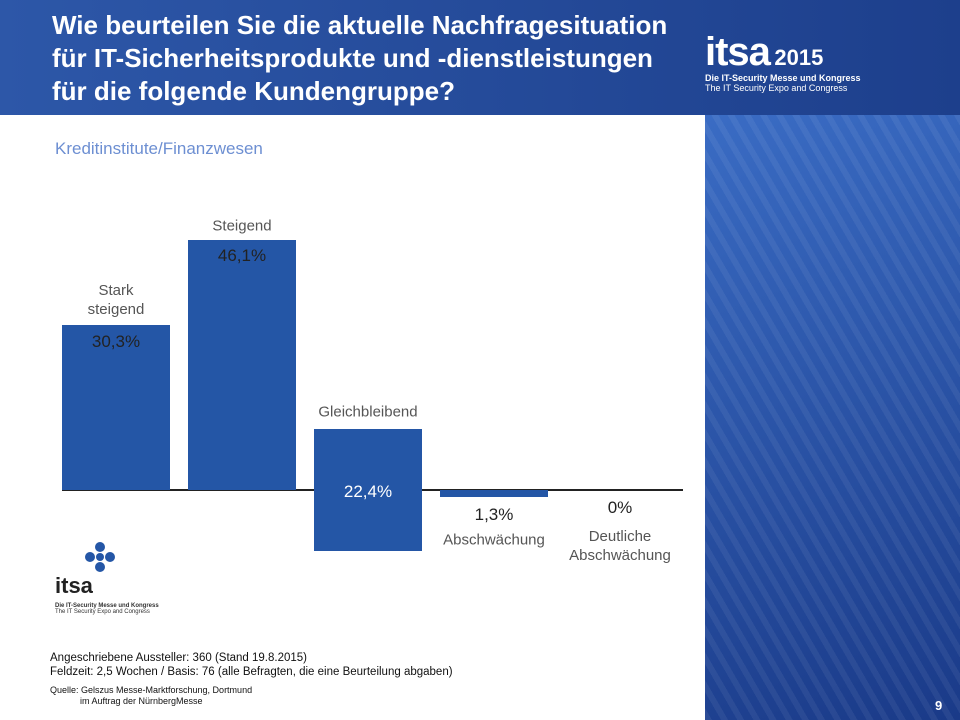 The image size is (960, 720). I want to click on value-label: 30,3%, so click(116, 341).